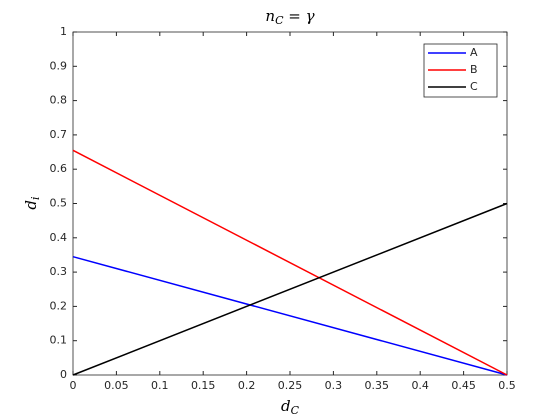 The height and width of the screenshot is (420, 560). I want to click on chart-title: nC = γ, so click(289, 17).